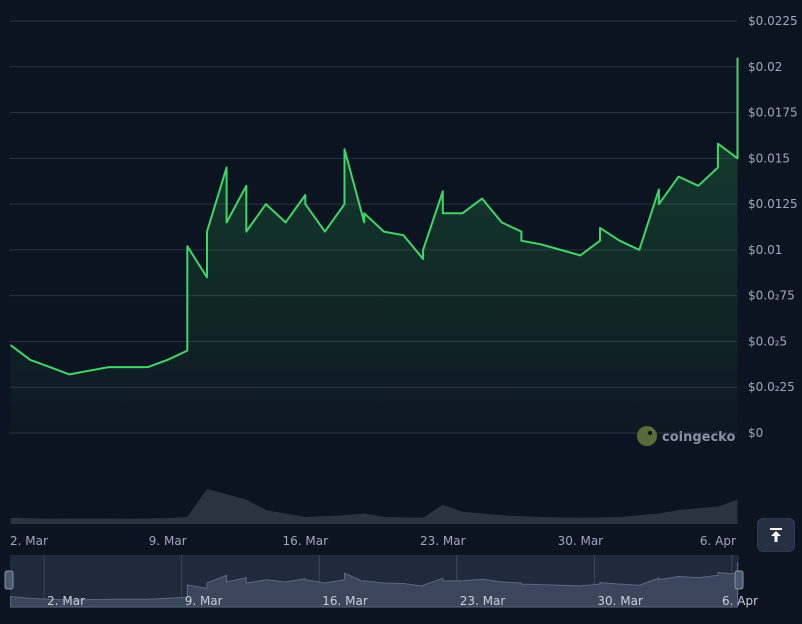 Image resolution: width=802 pixels, height=624 pixels. Describe the element at coordinates (9, 580) in the screenshot. I see `navigator-left-handle` at that location.